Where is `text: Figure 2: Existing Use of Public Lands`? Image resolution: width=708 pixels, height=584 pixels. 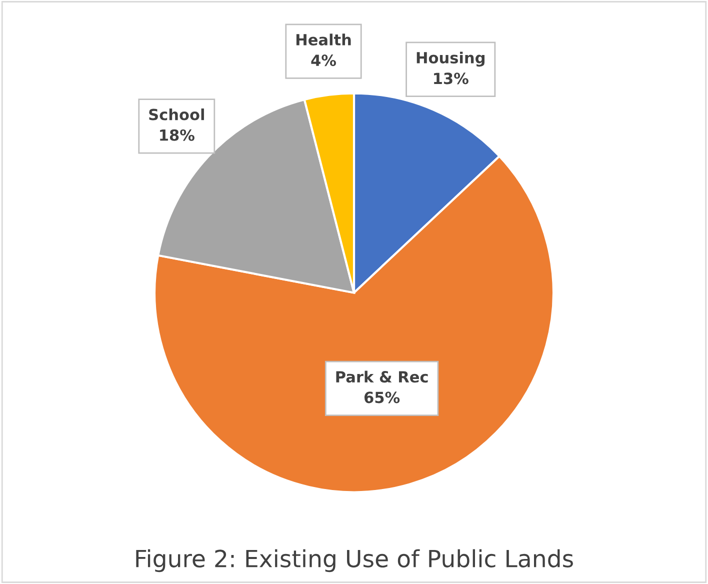
text: Figure 2: Existing Use of Public Lands is located at coordinates (354, 560).